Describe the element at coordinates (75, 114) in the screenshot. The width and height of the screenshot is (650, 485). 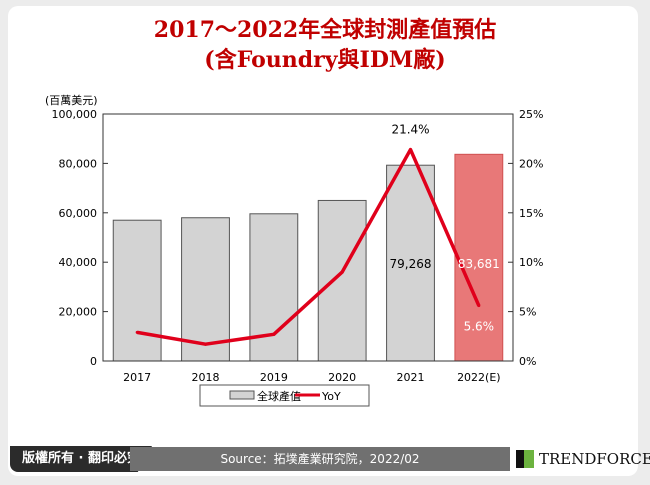
I see `left-tick-label: 100,000` at that location.